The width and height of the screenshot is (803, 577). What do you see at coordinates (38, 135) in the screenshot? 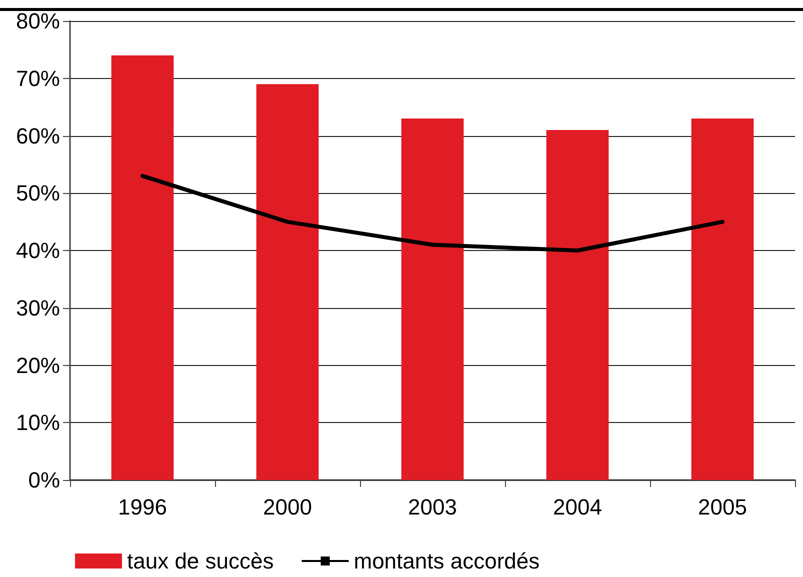
I see `y-tick-label: 60%` at bounding box center [38, 135].